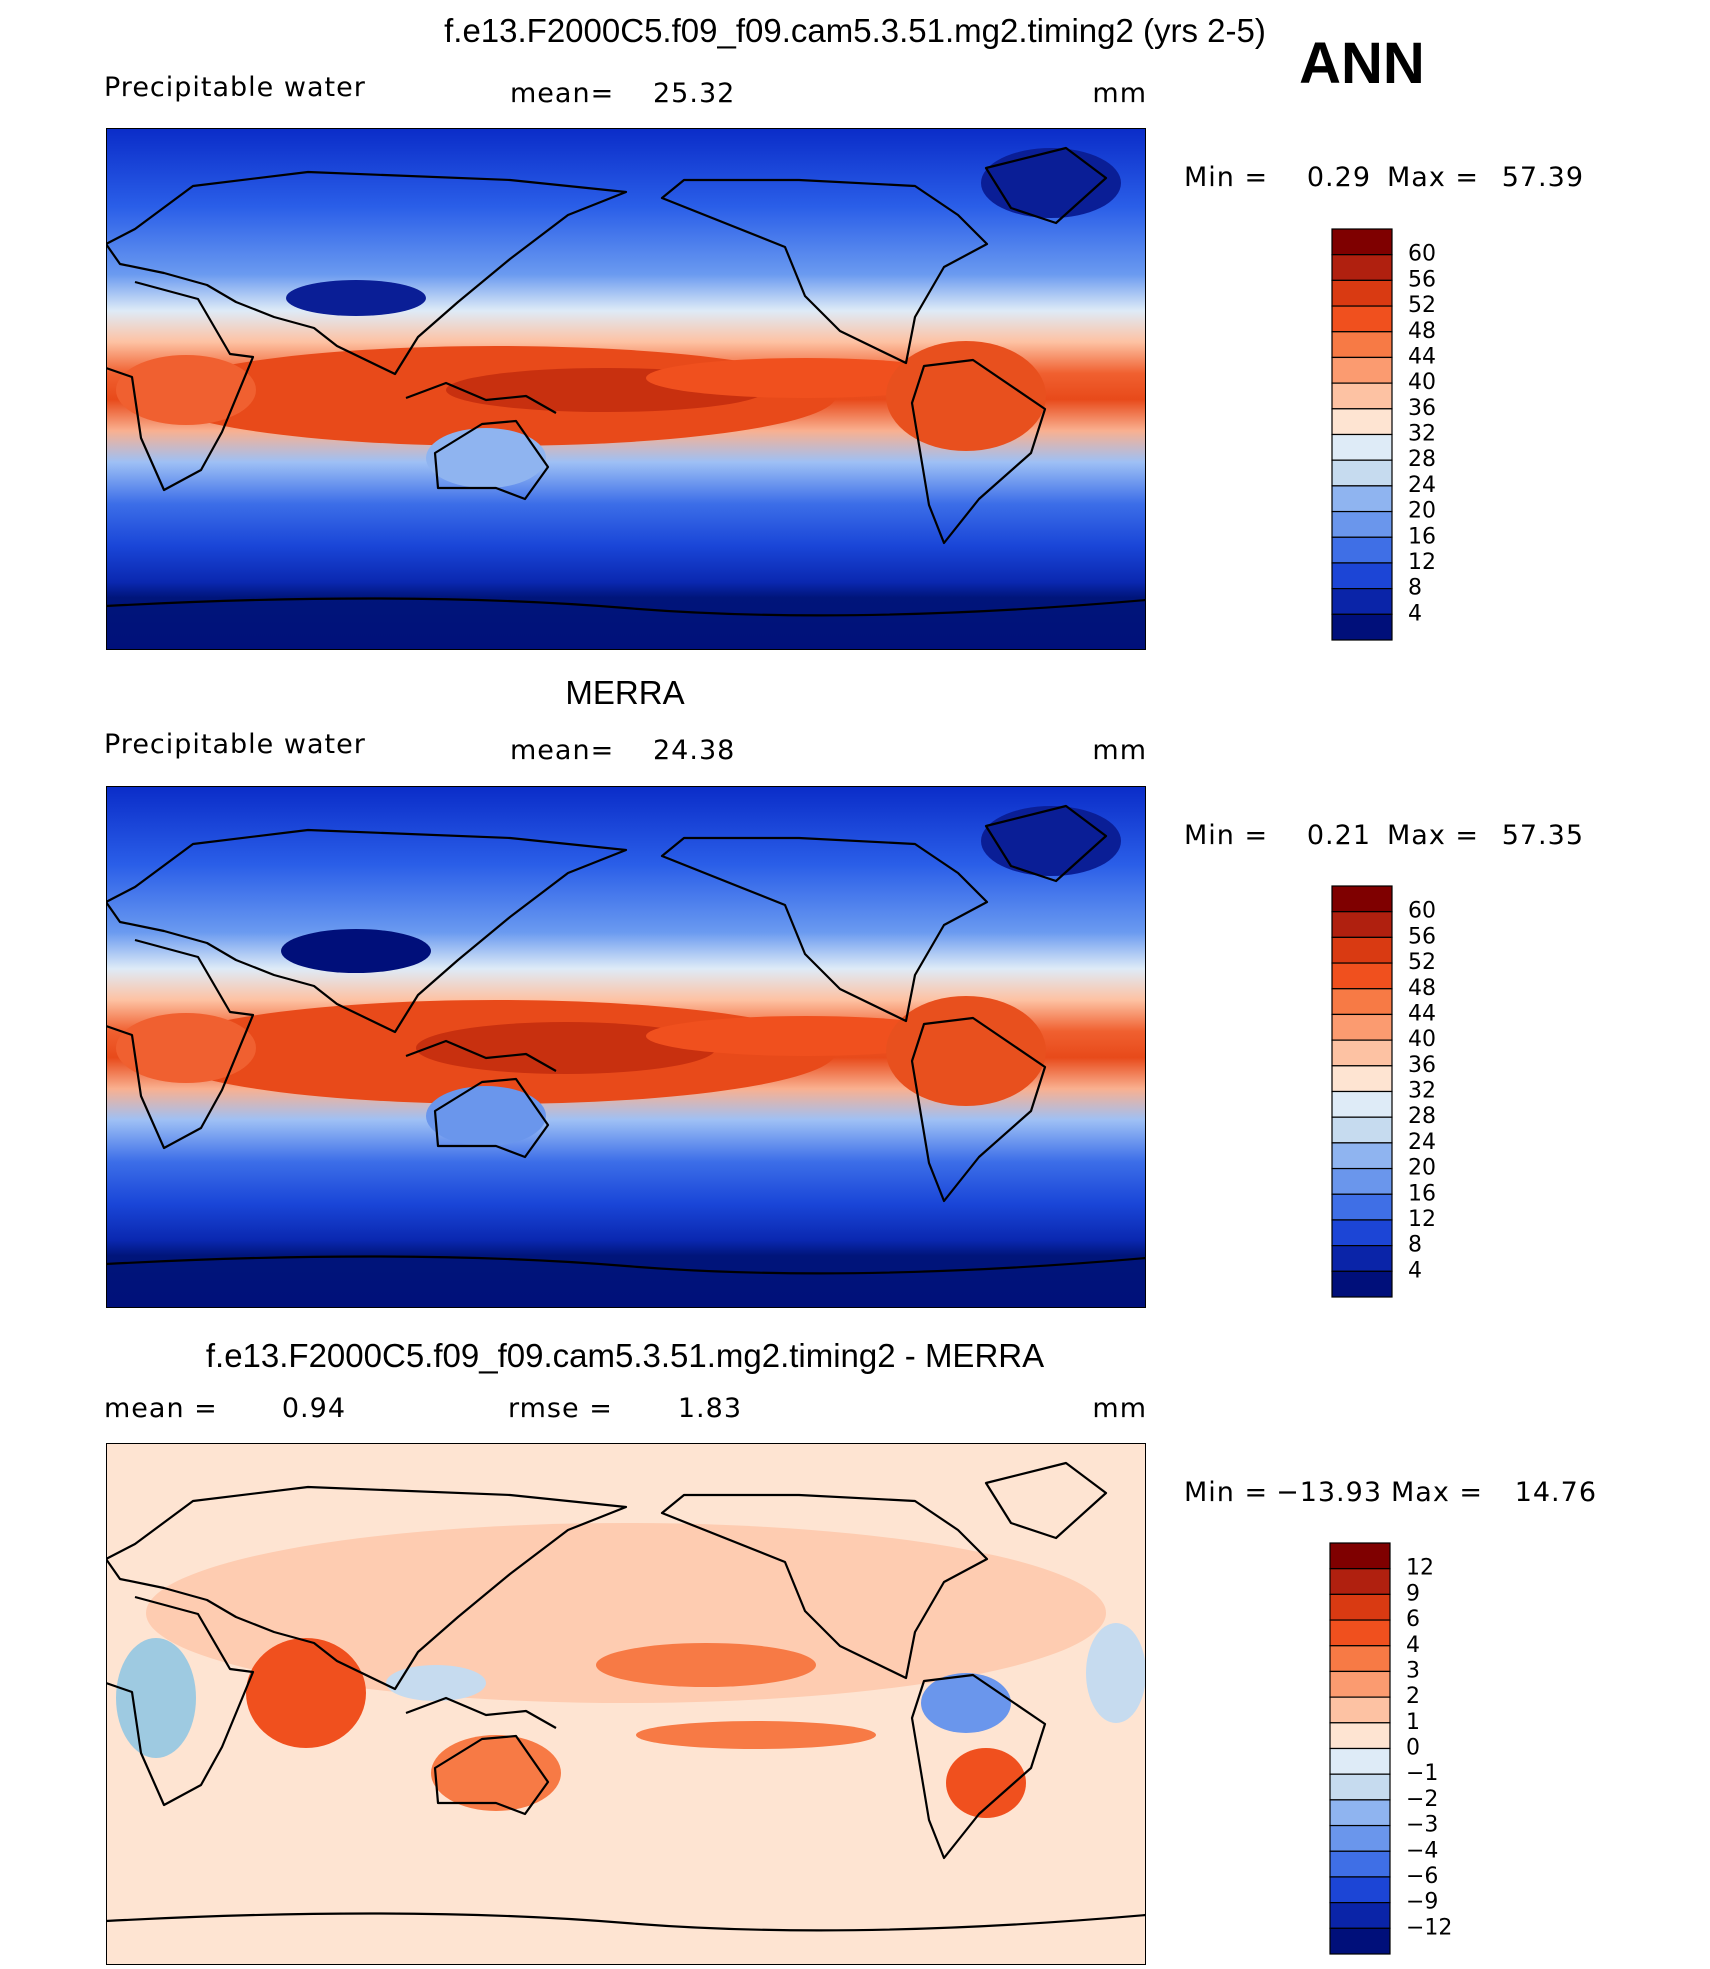  I want to click on colorbar-label: 36, so click(1422, 408).